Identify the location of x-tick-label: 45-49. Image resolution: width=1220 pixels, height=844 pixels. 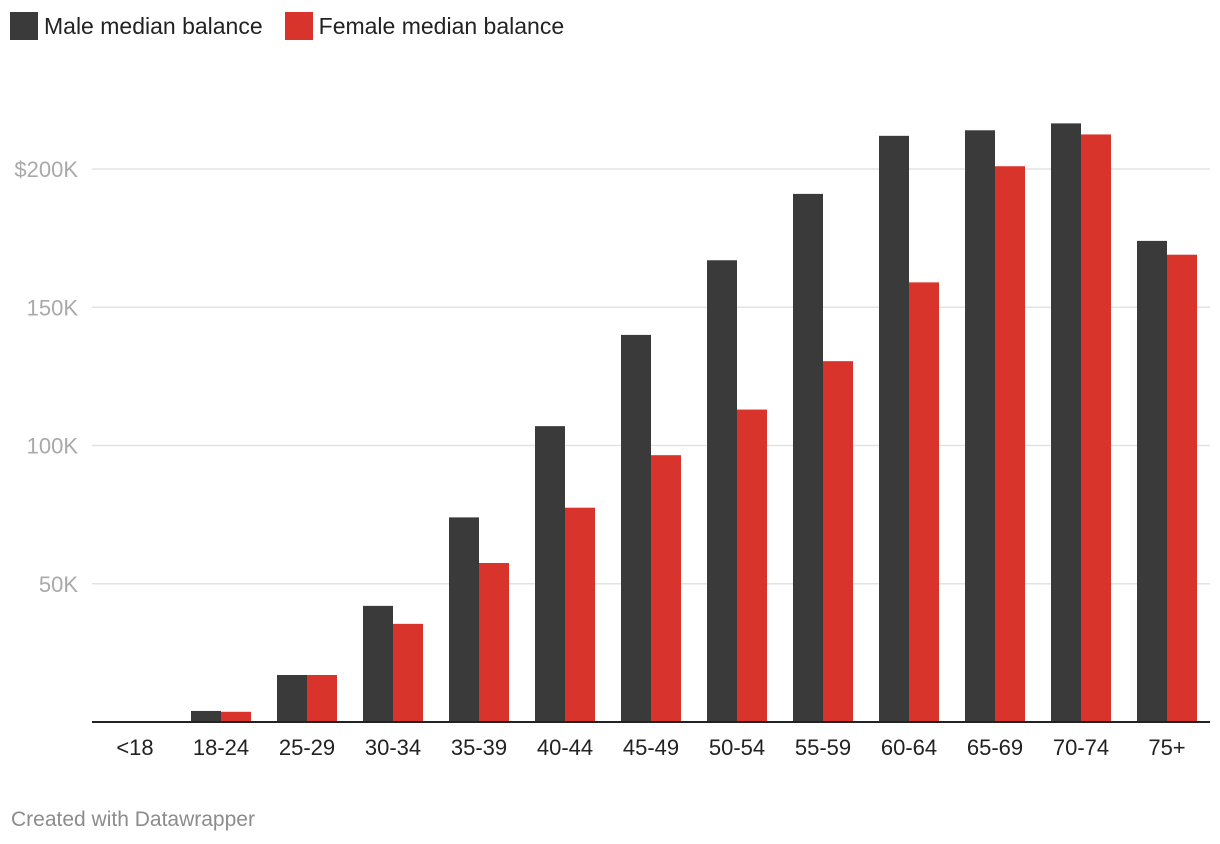
(651, 747).